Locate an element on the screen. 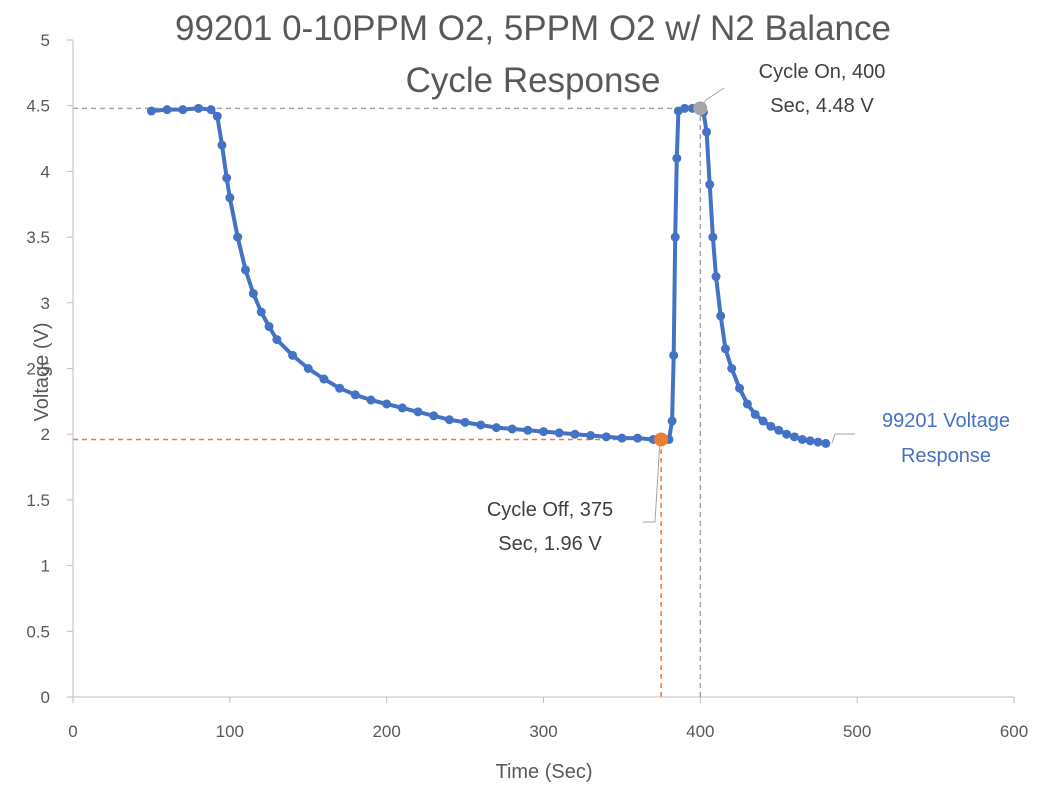 The width and height of the screenshot is (1061, 786). callout-label: Sec, 1.96 V is located at coordinates (550, 544).